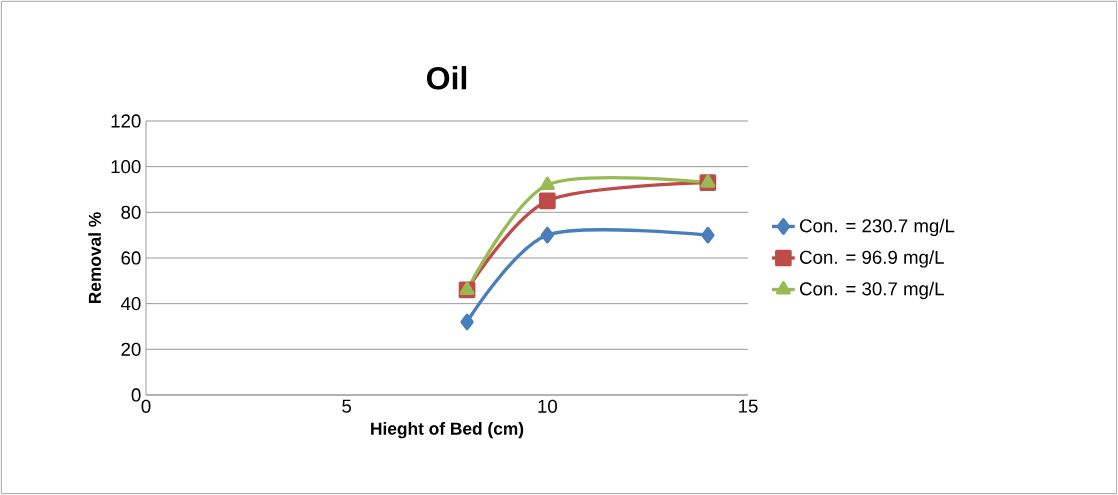 The height and width of the screenshot is (495, 1118). What do you see at coordinates (130, 304) in the screenshot?
I see `y-tick-label: 40` at bounding box center [130, 304].